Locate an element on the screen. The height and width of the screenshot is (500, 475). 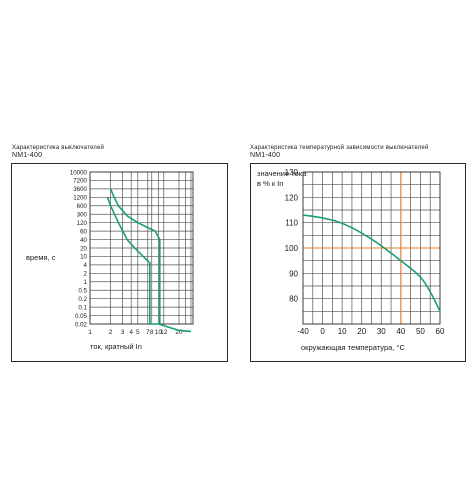
y-tick-label: 4 is located at coordinates (86, 265).